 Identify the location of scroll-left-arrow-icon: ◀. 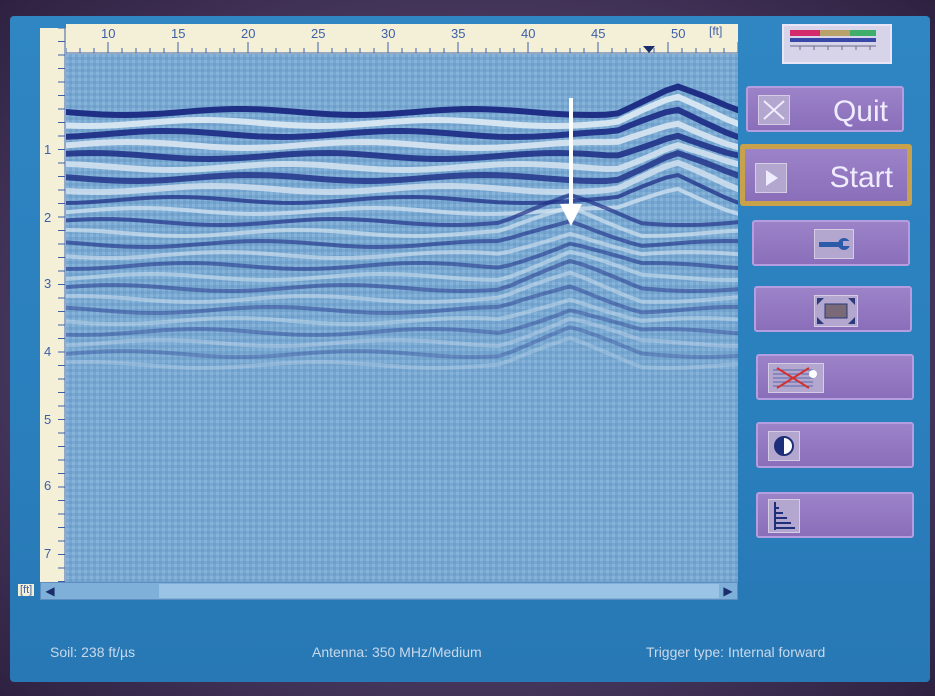
(50, 591).